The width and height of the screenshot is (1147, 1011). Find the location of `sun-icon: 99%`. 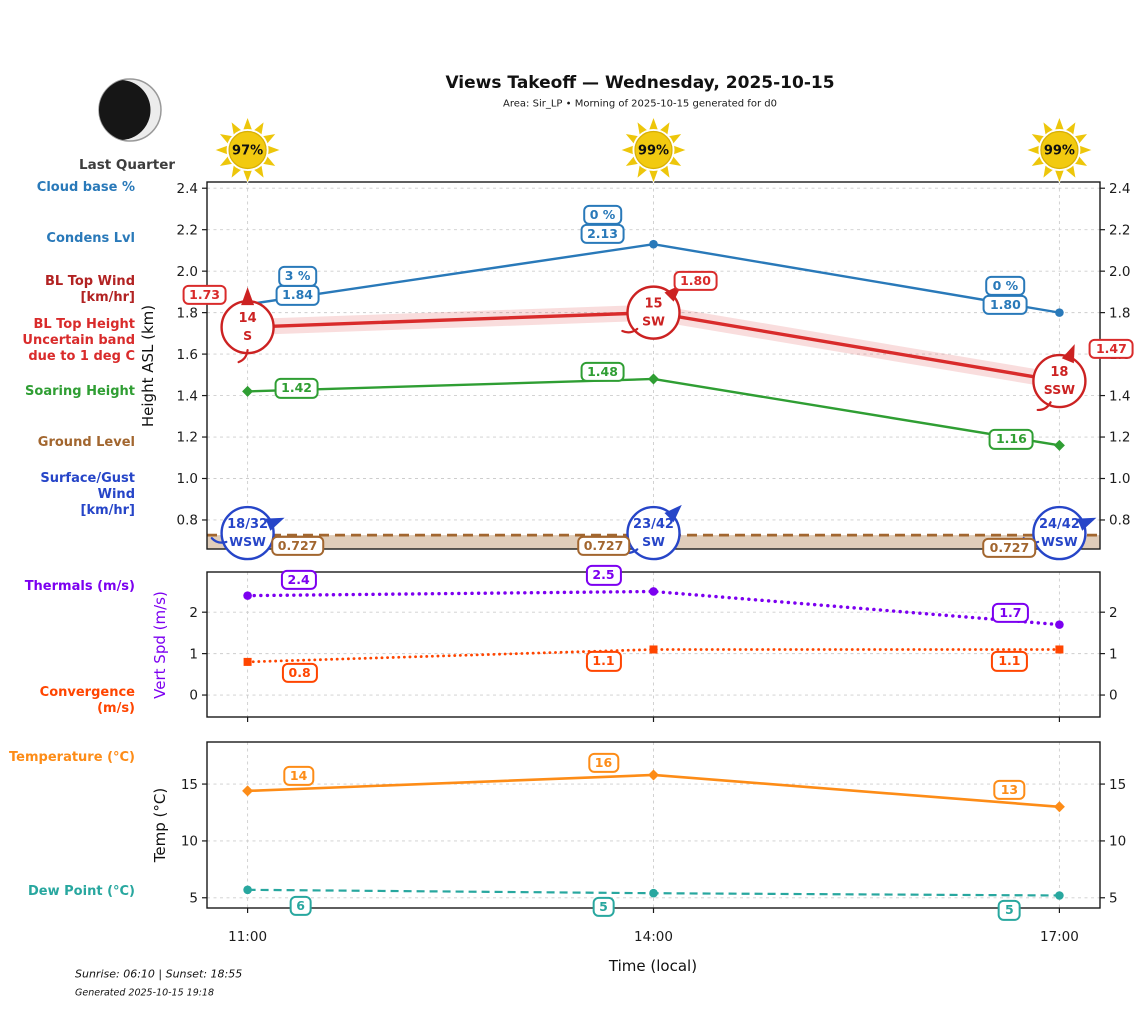

sun-icon: 99% is located at coordinates (653, 150).